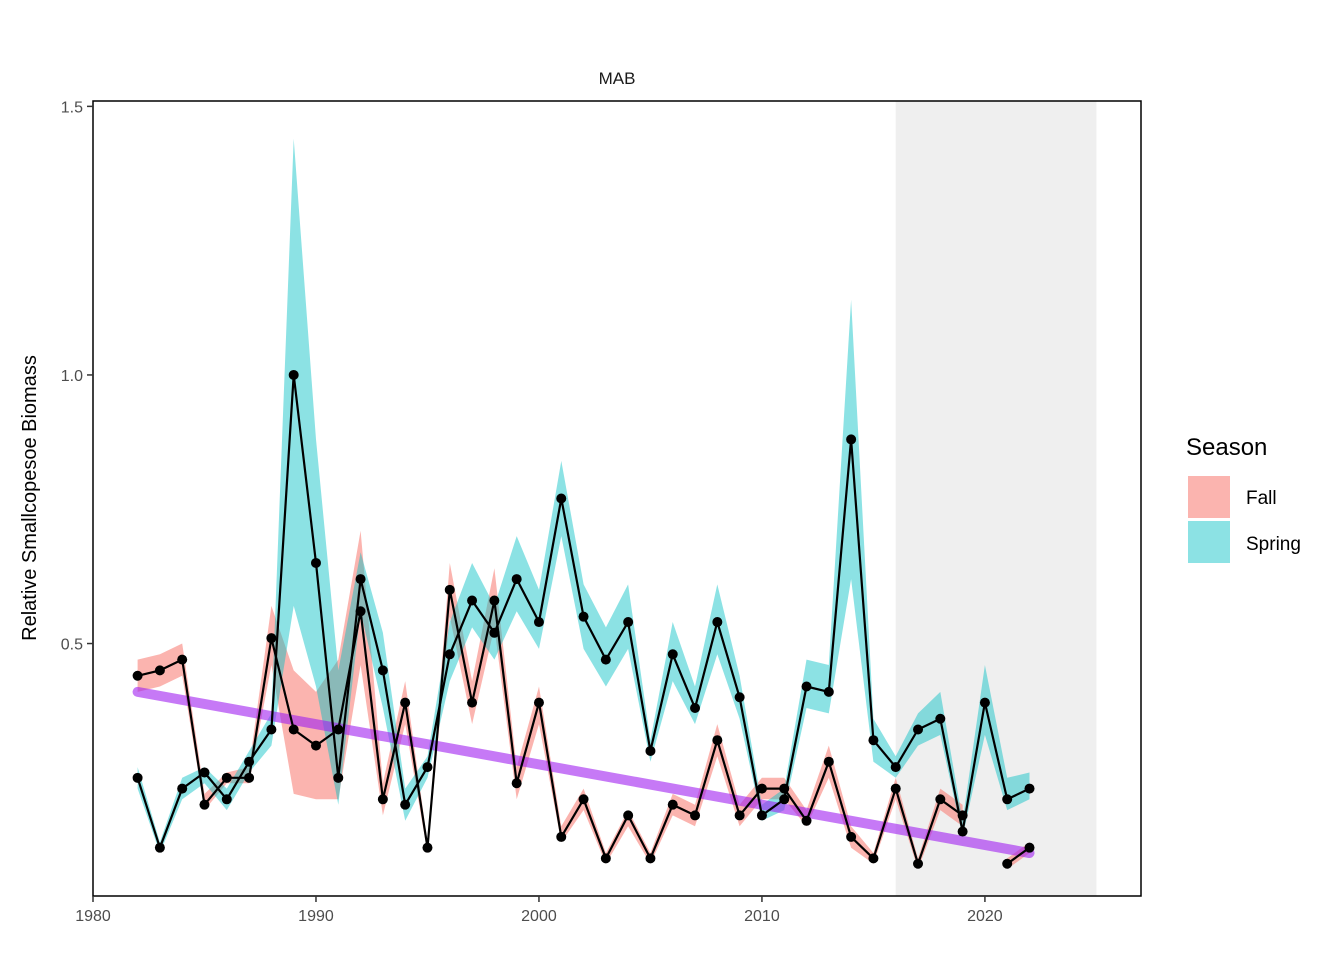  What do you see at coordinates (182, 659) in the screenshot?
I see `point-fall-1984` at bounding box center [182, 659].